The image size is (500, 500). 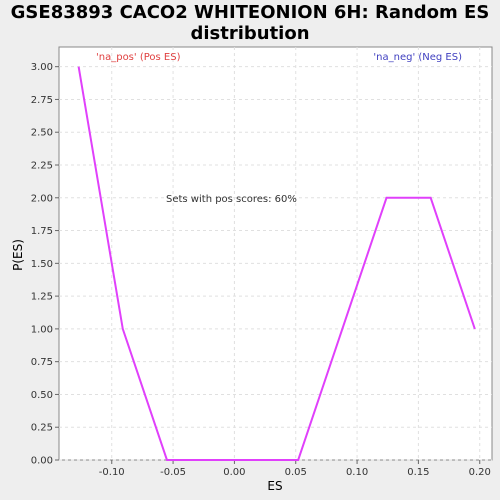 What do you see at coordinates (42, 428) in the screenshot?
I see `y-tick-label: 0.25` at bounding box center [42, 428].